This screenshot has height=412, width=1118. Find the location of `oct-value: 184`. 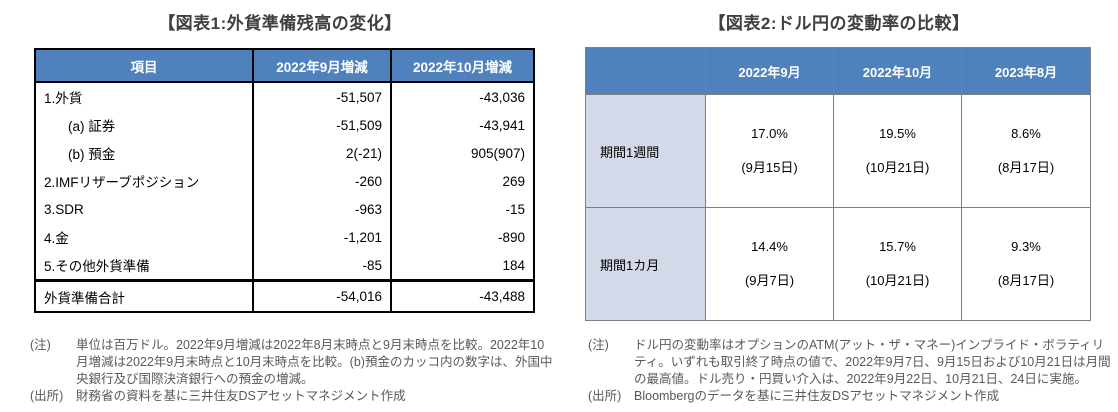

oct-value: 184 is located at coordinates (462, 266).